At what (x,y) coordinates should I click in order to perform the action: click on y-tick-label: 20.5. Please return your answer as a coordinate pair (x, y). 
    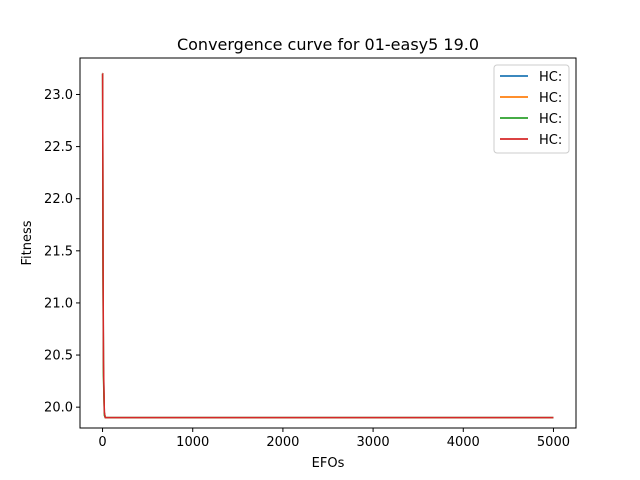
    Looking at the image, I should click on (58, 356).